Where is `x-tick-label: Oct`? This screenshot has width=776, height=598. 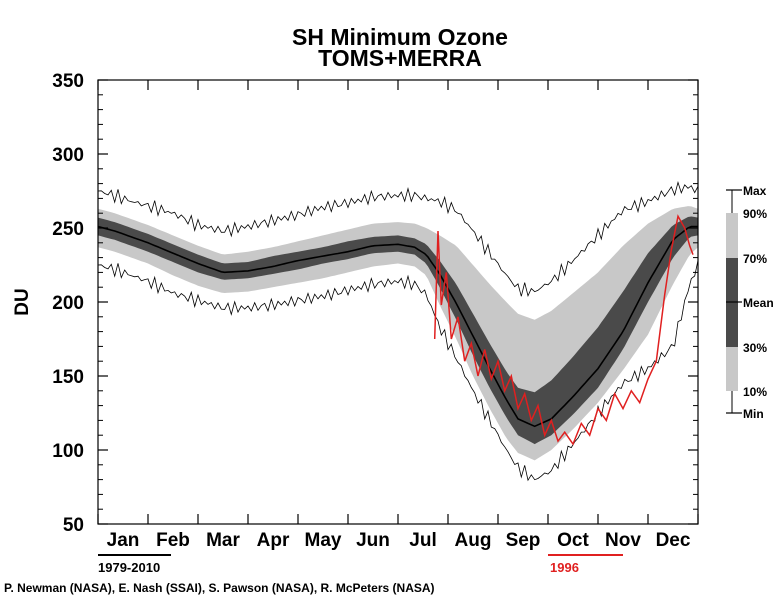
x-tick-label: Oct is located at coordinates (573, 540).